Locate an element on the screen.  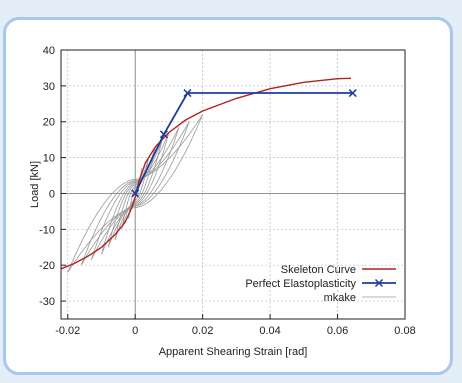
y-tick-label: -30 is located at coordinates (47, 302).